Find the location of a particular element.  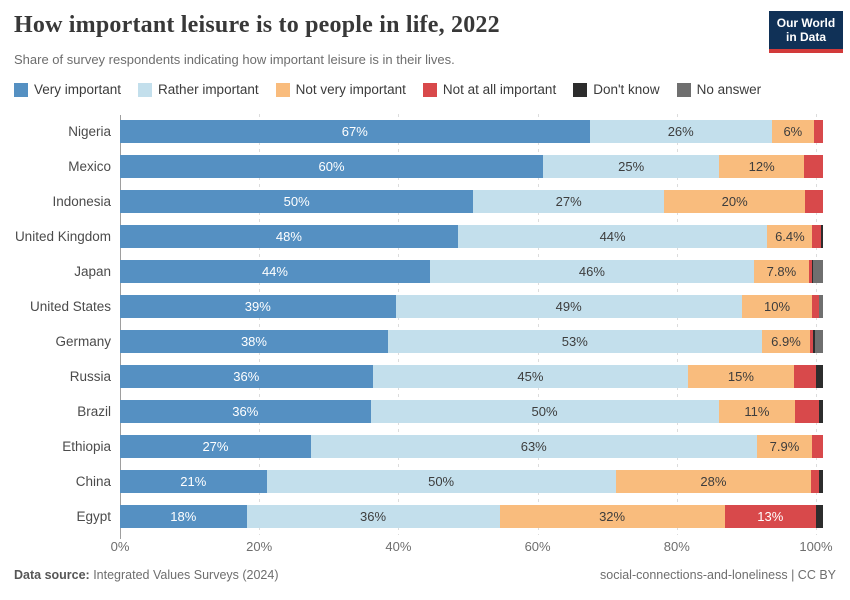

segment-rather-important-united-kingdom: 44% is located at coordinates (612, 236).